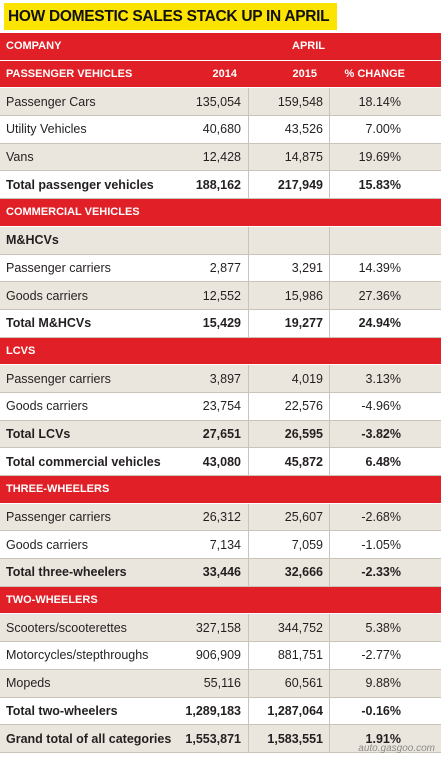 The height and width of the screenshot is (758, 441). What do you see at coordinates (381, 517) in the screenshot?
I see `percent-change: -2.68%` at bounding box center [381, 517].